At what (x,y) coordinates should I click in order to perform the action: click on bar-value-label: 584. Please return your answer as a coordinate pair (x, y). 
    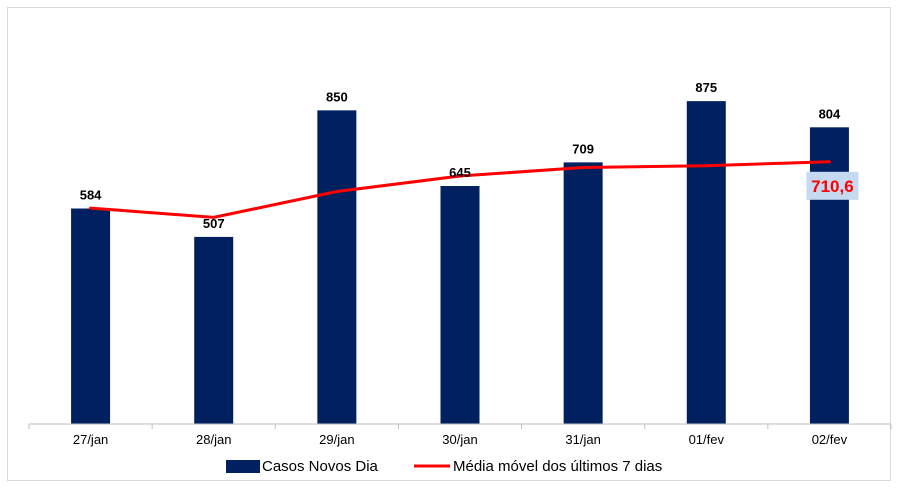
    Looking at the image, I should click on (91, 195).